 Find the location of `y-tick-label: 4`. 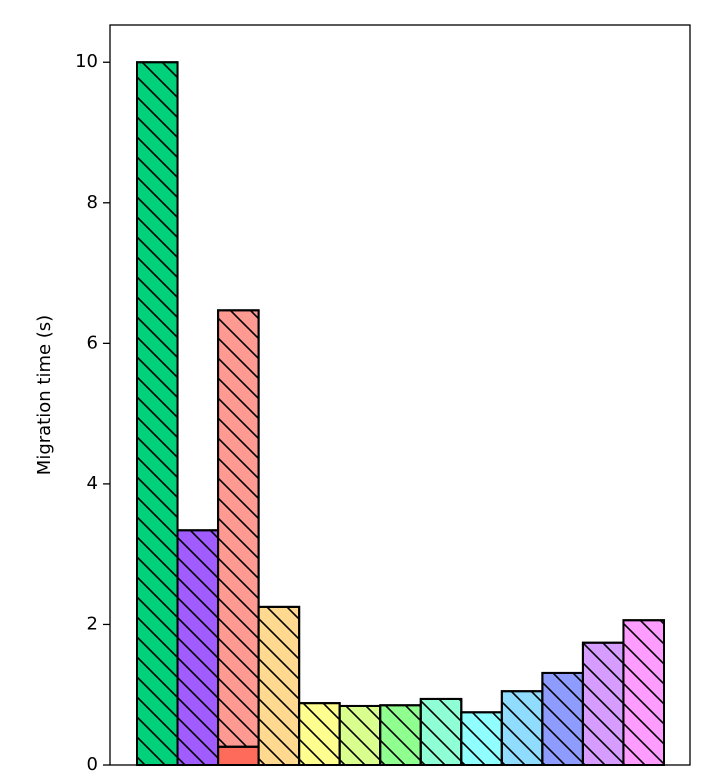

y-tick-label: 4 is located at coordinates (92, 483).